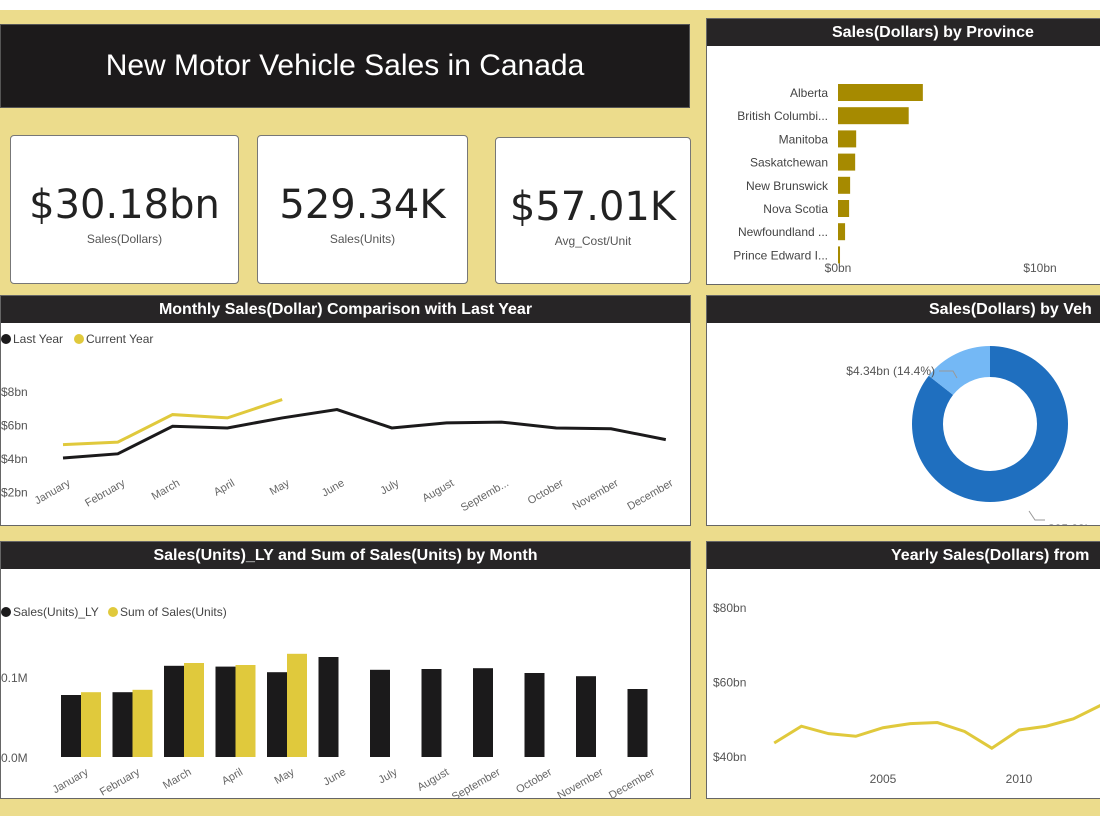 Image resolution: width=1100 pixels, height=826 pixels. I want to click on legend-label: Sum of Sales(Units), so click(173, 612).